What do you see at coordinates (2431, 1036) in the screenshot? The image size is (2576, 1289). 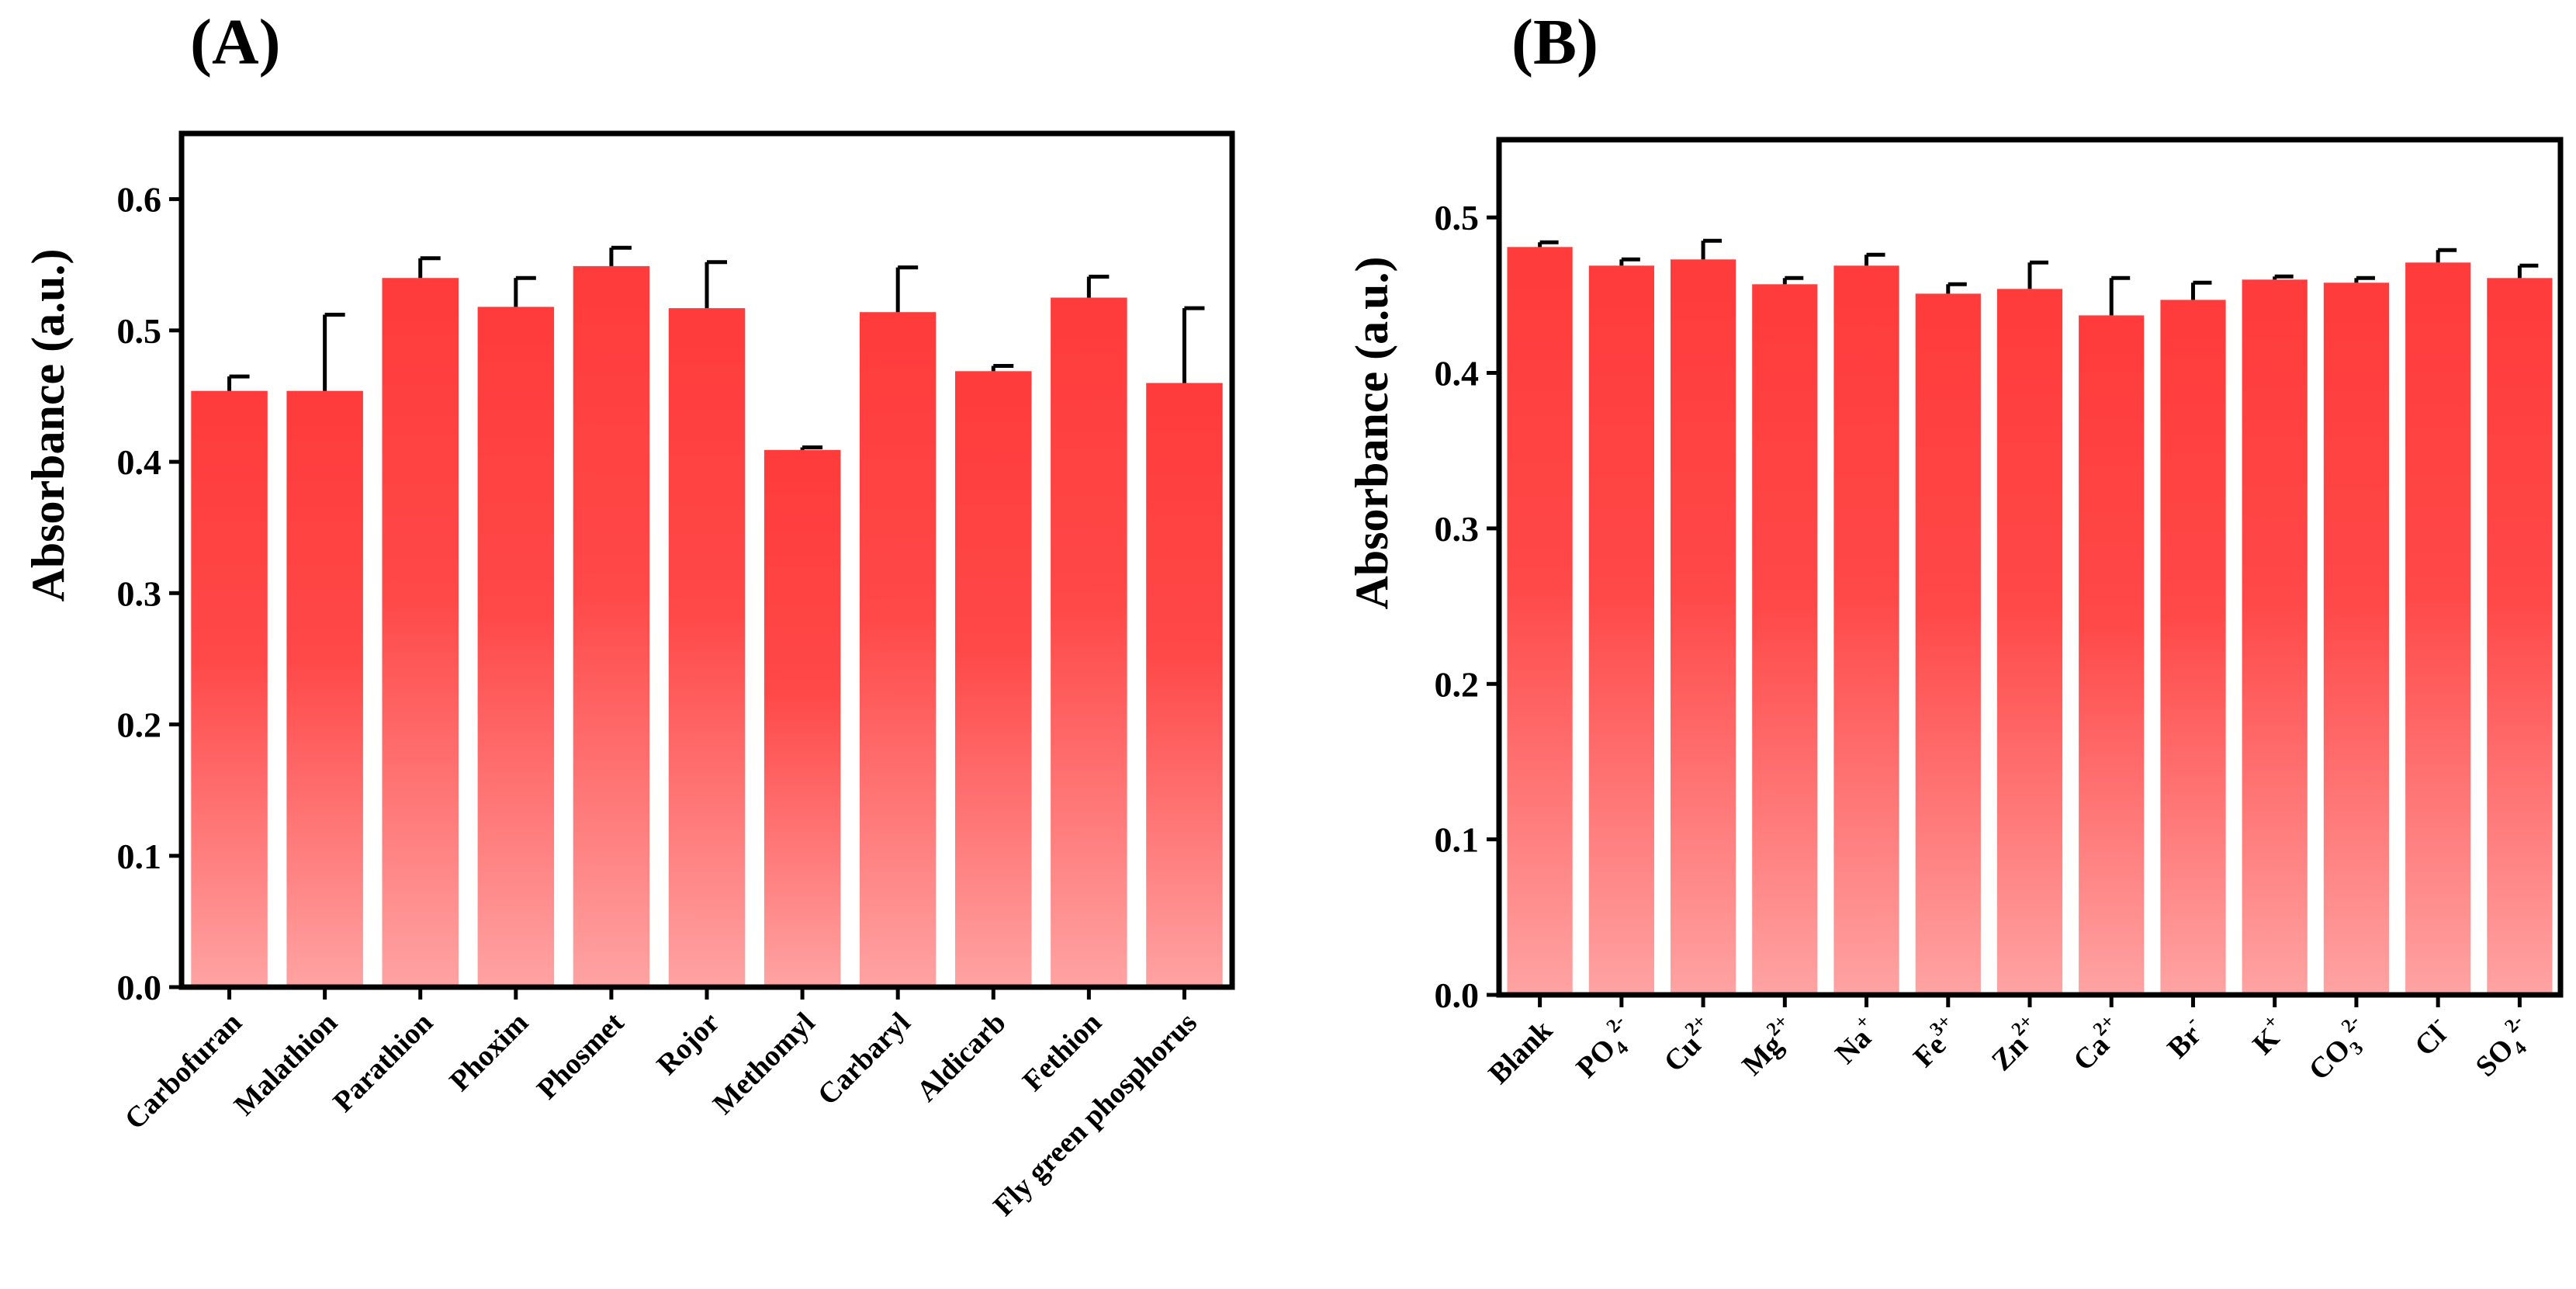 I see `x-category-label: Cl-` at bounding box center [2431, 1036].